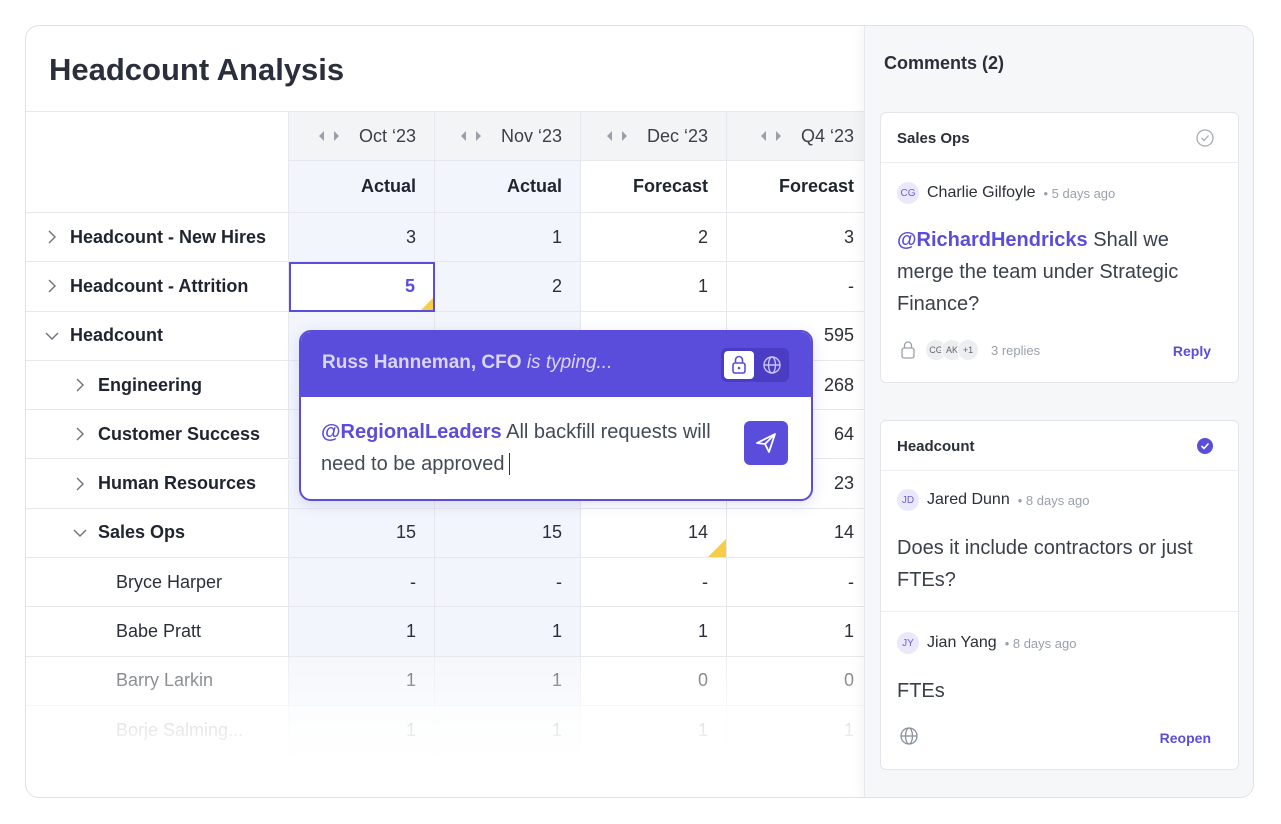  Describe the element at coordinates (157, 336) in the screenshot. I see `row-label: Headcount` at that location.